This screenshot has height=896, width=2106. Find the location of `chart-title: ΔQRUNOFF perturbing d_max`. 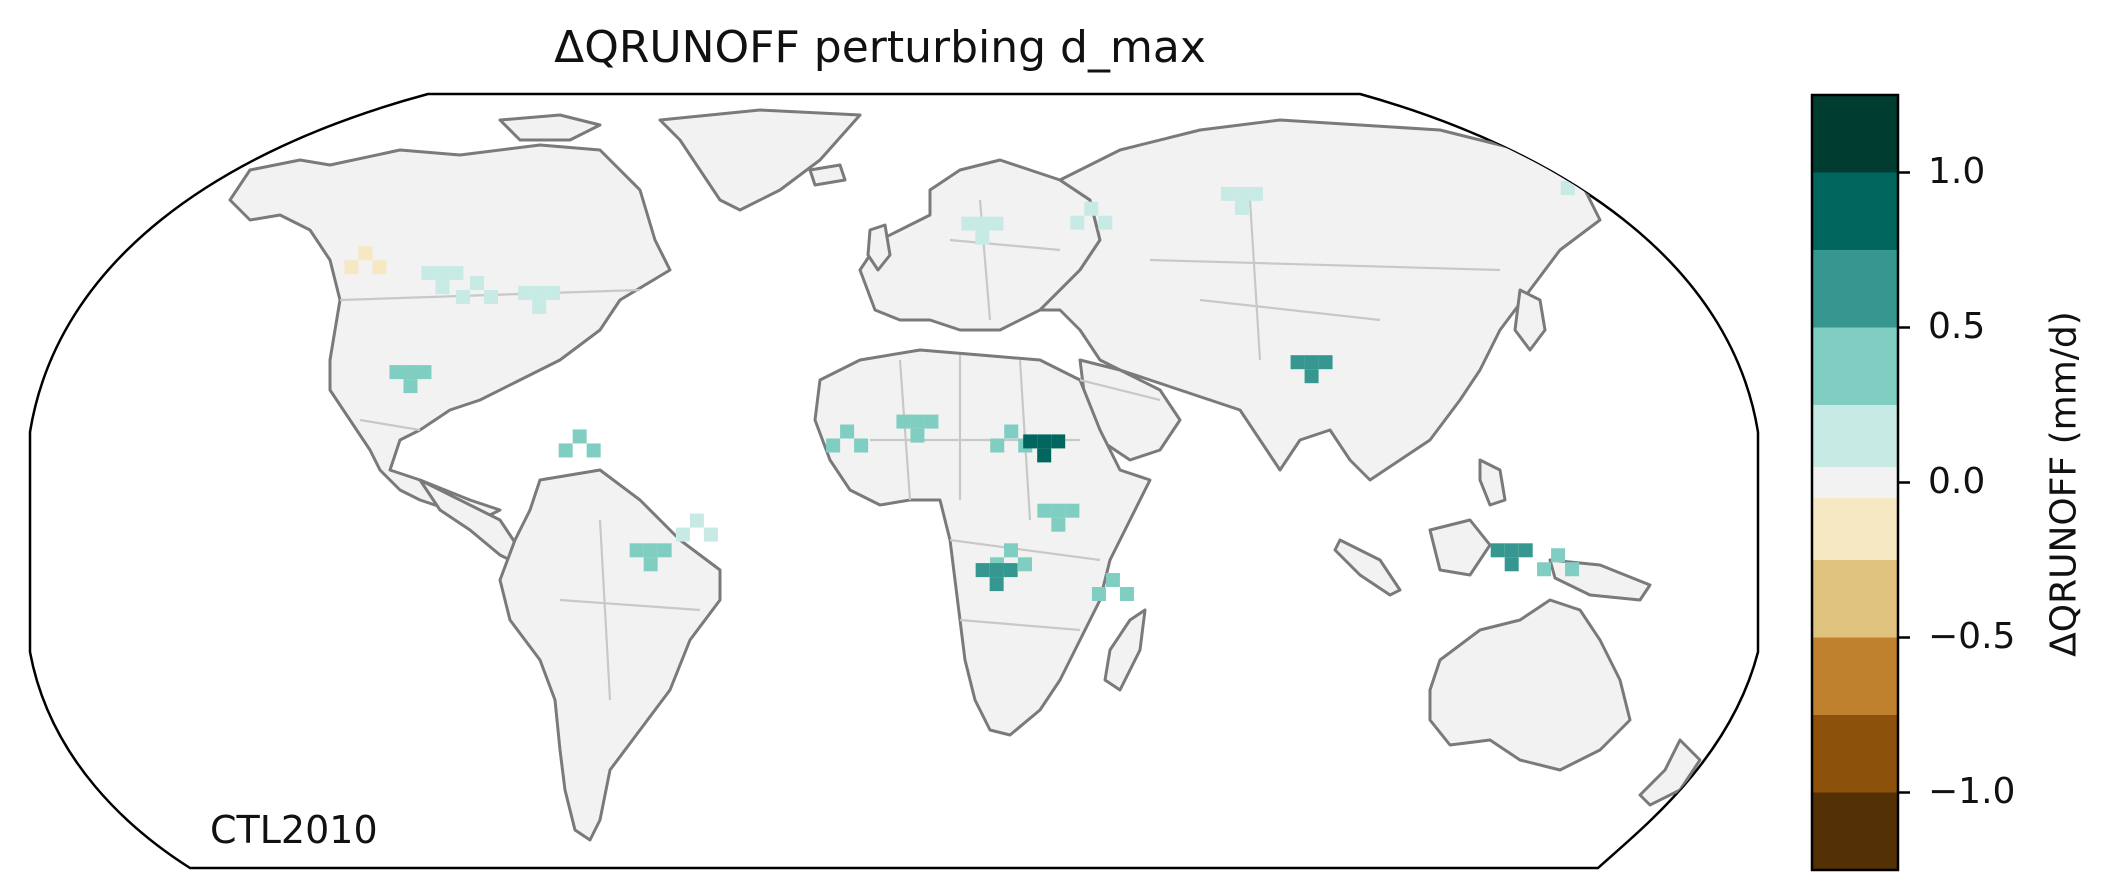

chart-title: ΔQRUNOFF perturbing d_max is located at coordinates (880, 47).